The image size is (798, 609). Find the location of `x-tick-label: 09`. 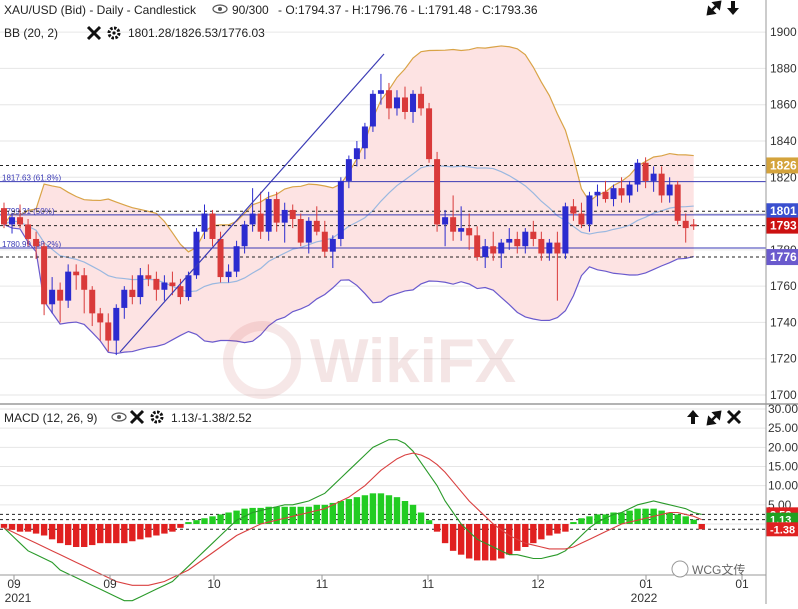

x-tick-label: 09 is located at coordinates (110, 584).